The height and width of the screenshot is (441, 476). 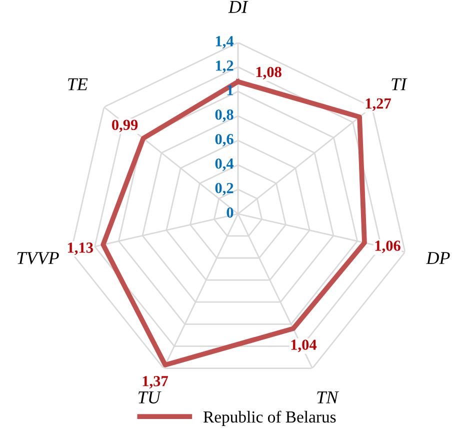 What do you see at coordinates (80, 249) in the screenshot?
I see `data-label: 1,13` at bounding box center [80, 249].